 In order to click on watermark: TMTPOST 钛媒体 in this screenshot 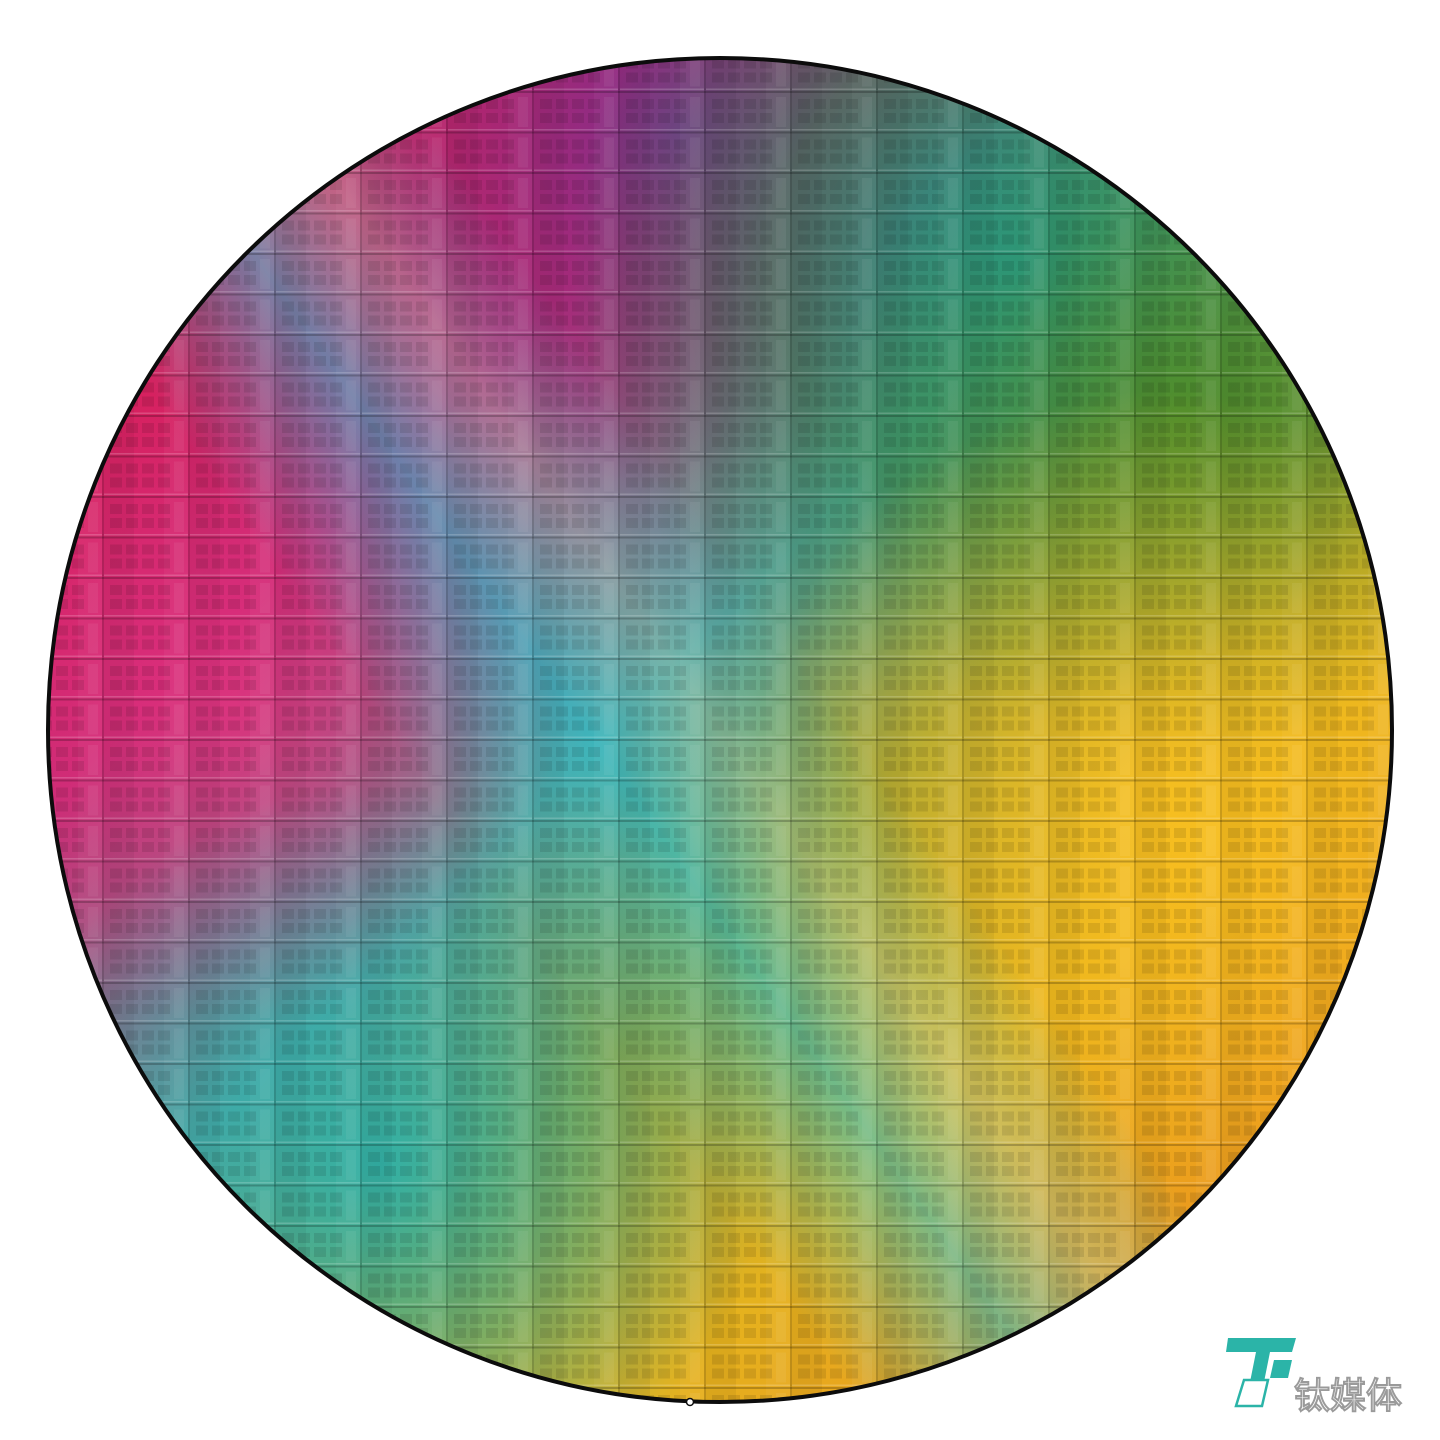, I will do `click(1322, 1376)`.